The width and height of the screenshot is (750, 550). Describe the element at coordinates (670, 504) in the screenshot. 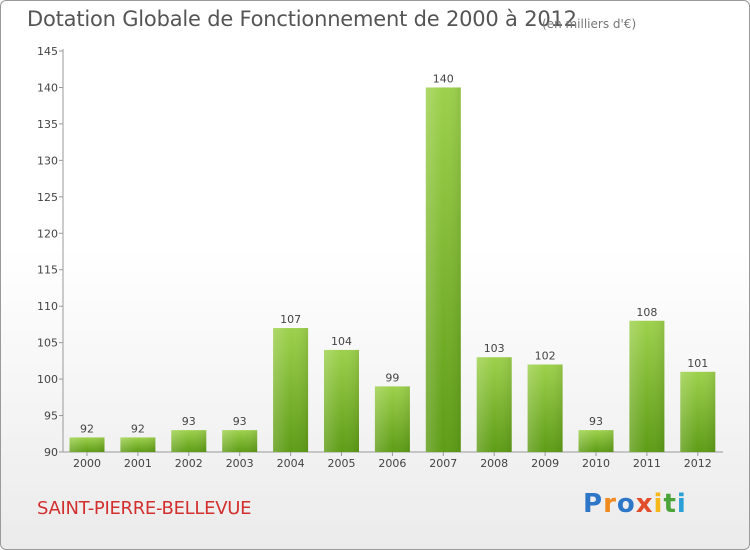

I see `logo-letter: t` at that location.